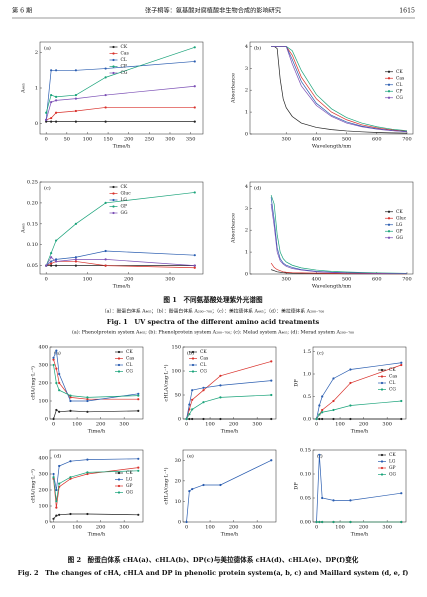 The image size is (427, 597). Describe the element at coordinates (24, 228) in the screenshot. I see `y-axis-label: A₄₆₅` at that location.